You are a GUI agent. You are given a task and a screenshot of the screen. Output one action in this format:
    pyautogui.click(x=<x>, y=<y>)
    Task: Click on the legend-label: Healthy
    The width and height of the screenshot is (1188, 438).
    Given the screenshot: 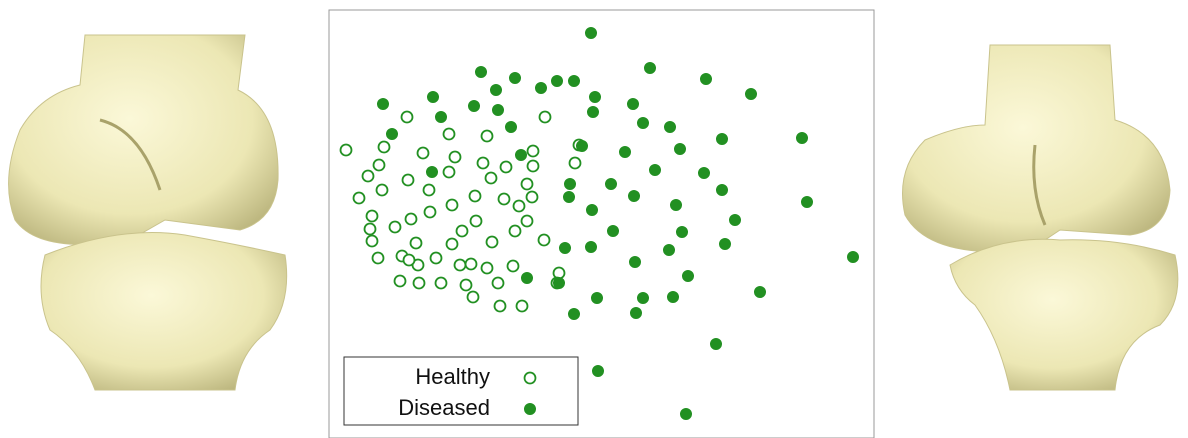 What is the action you would take?
    pyautogui.click(x=452, y=376)
    